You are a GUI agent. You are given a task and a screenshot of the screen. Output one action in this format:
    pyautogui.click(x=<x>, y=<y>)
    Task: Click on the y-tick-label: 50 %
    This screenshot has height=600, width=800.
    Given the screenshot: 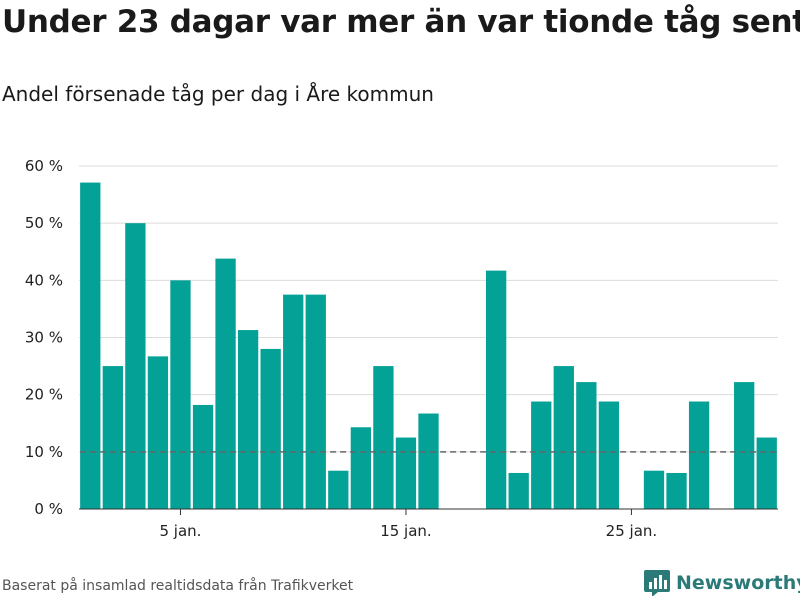 What is the action you would take?
    pyautogui.click(x=44, y=223)
    